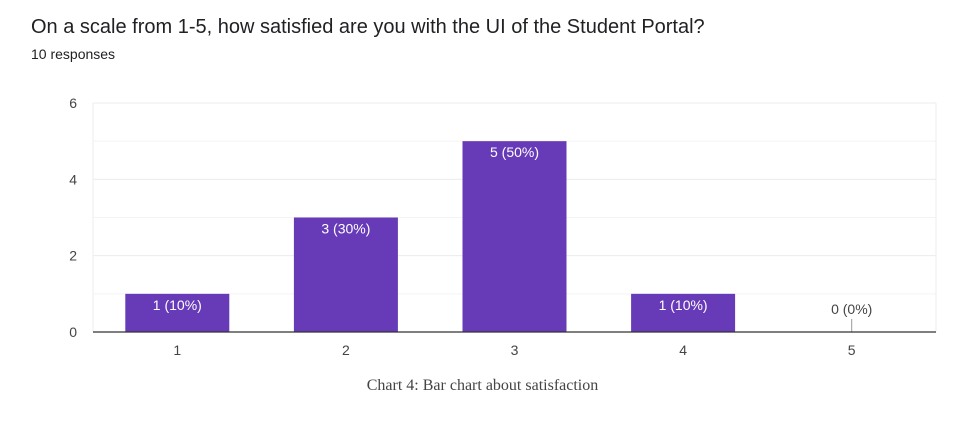 The height and width of the screenshot is (421, 978). Describe the element at coordinates (683, 350) in the screenshot. I see `x-tick-label: 4` at that location.